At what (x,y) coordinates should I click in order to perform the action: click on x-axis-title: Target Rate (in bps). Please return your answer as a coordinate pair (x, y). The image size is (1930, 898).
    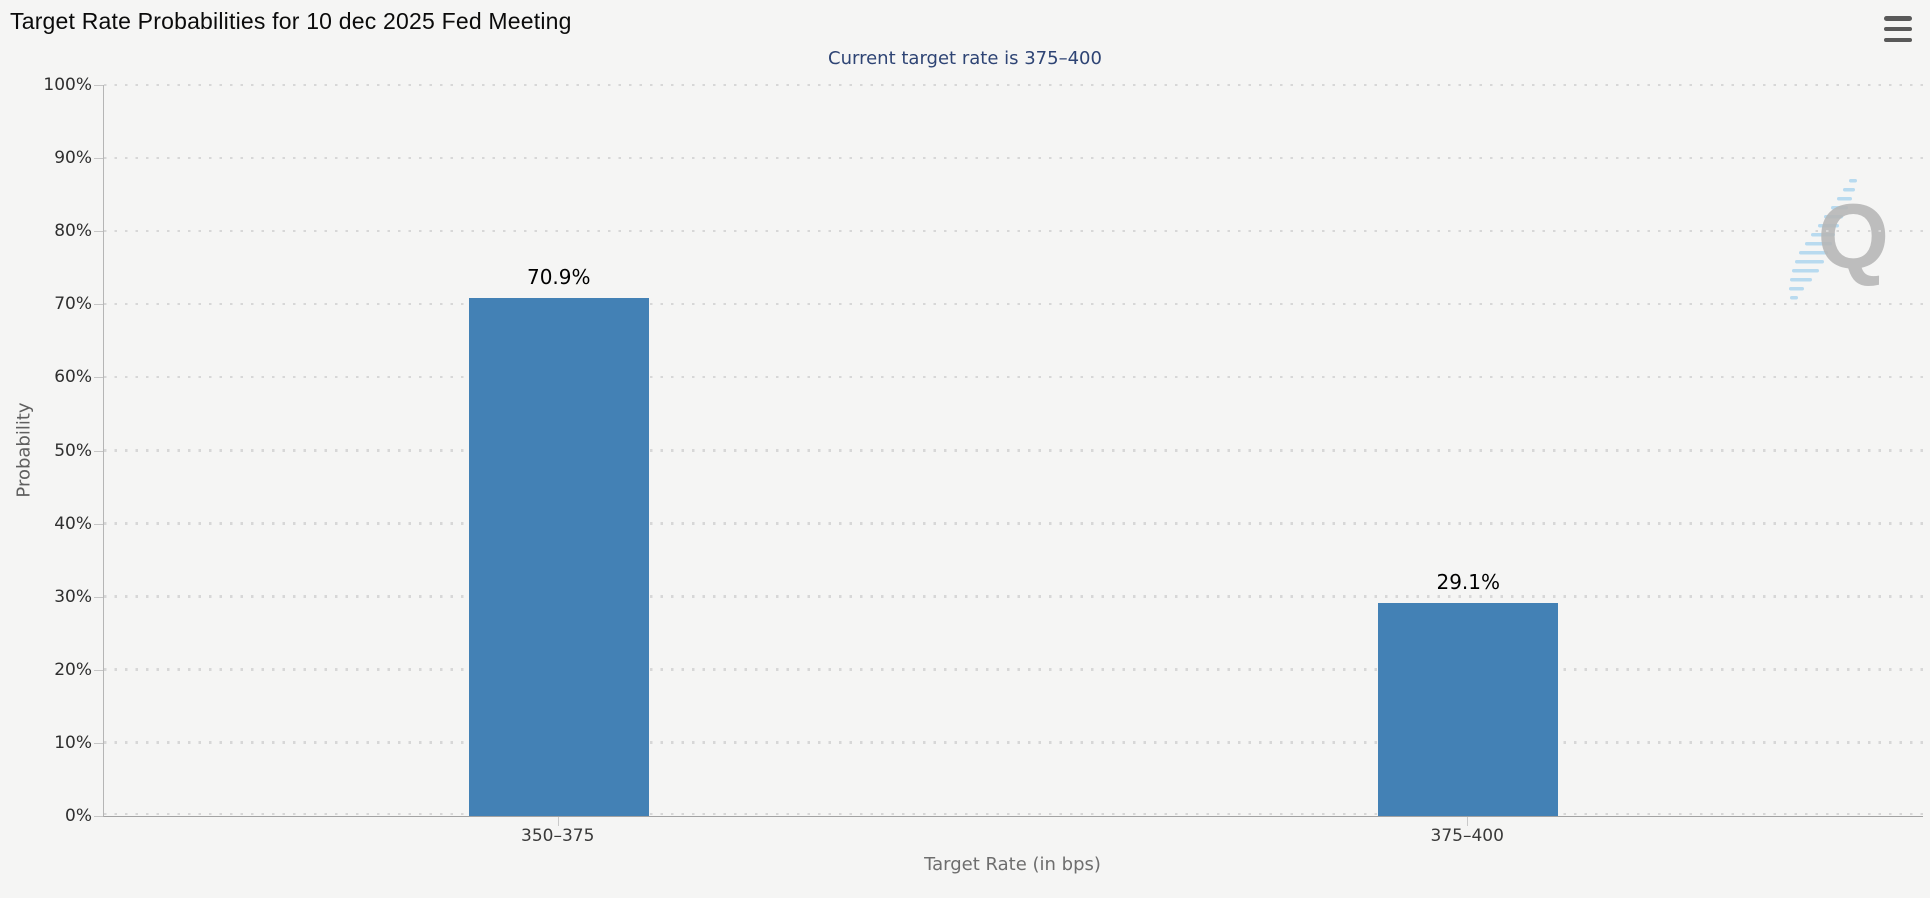
    Looking at the image, I should click on (1012, 864).